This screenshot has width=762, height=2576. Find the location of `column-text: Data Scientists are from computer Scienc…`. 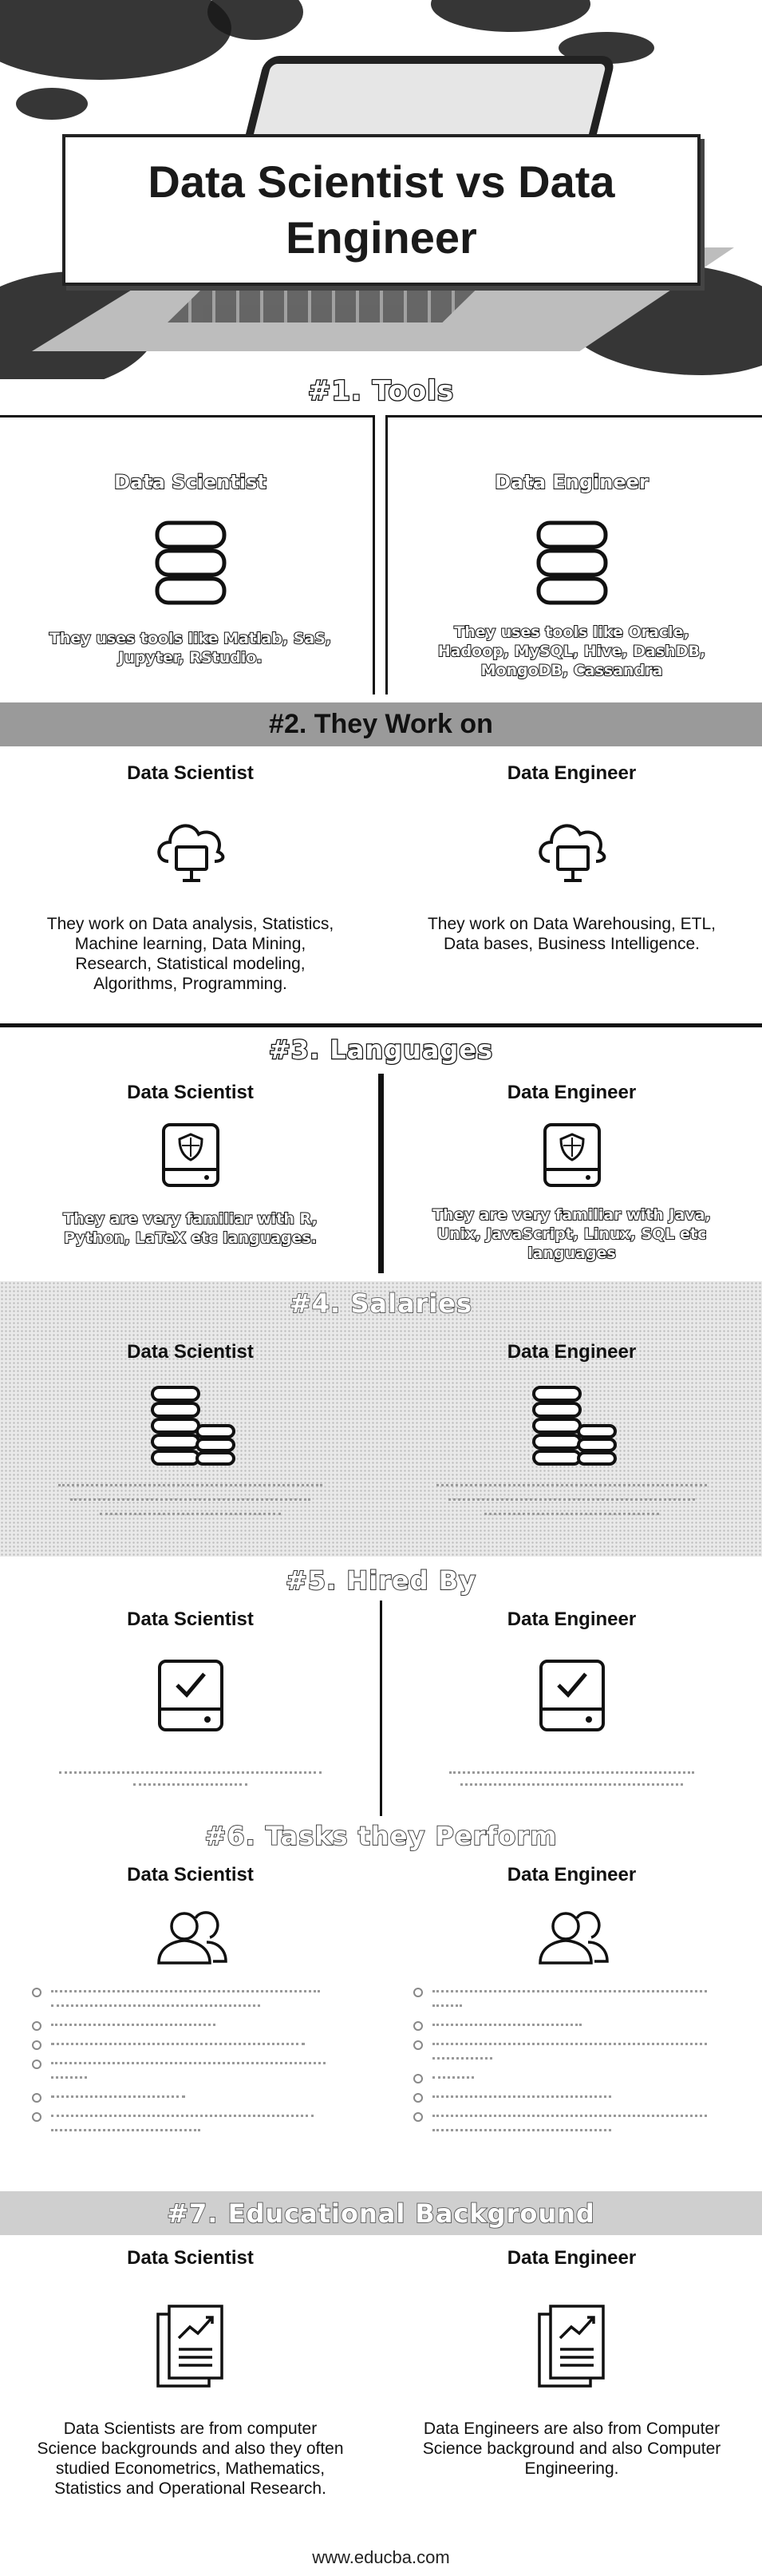

column-text: Data Scientists are from computer Scienc… is located at coordinates (190, 2459).